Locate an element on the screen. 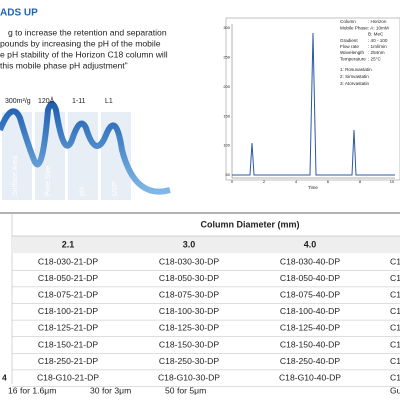  part-number: C18-G10-21-DP is located at coordinates (68, 377).